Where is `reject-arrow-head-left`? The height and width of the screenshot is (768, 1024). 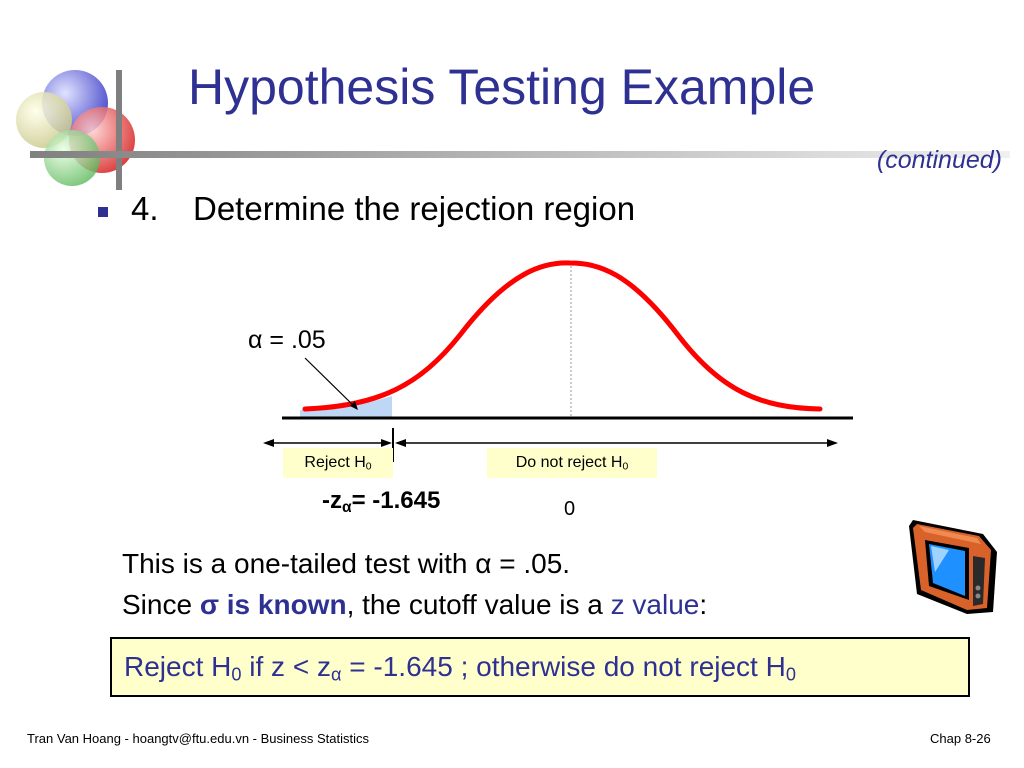 reject-arrow-head-left is located at coordinates (268, 443).